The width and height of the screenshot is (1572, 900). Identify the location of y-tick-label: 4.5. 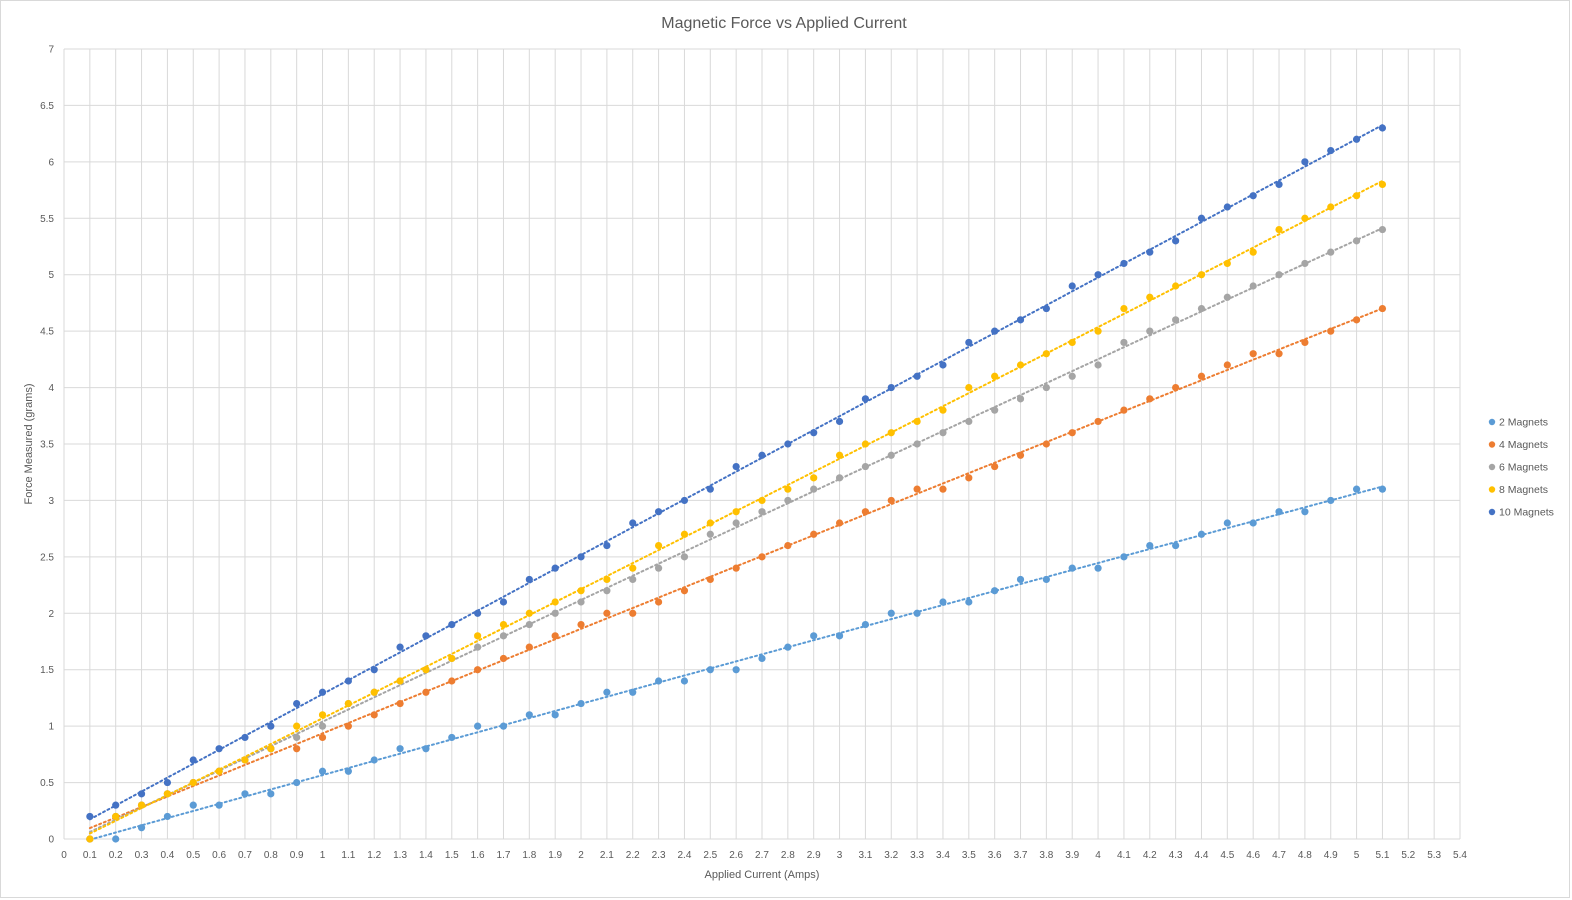
(47, 332).